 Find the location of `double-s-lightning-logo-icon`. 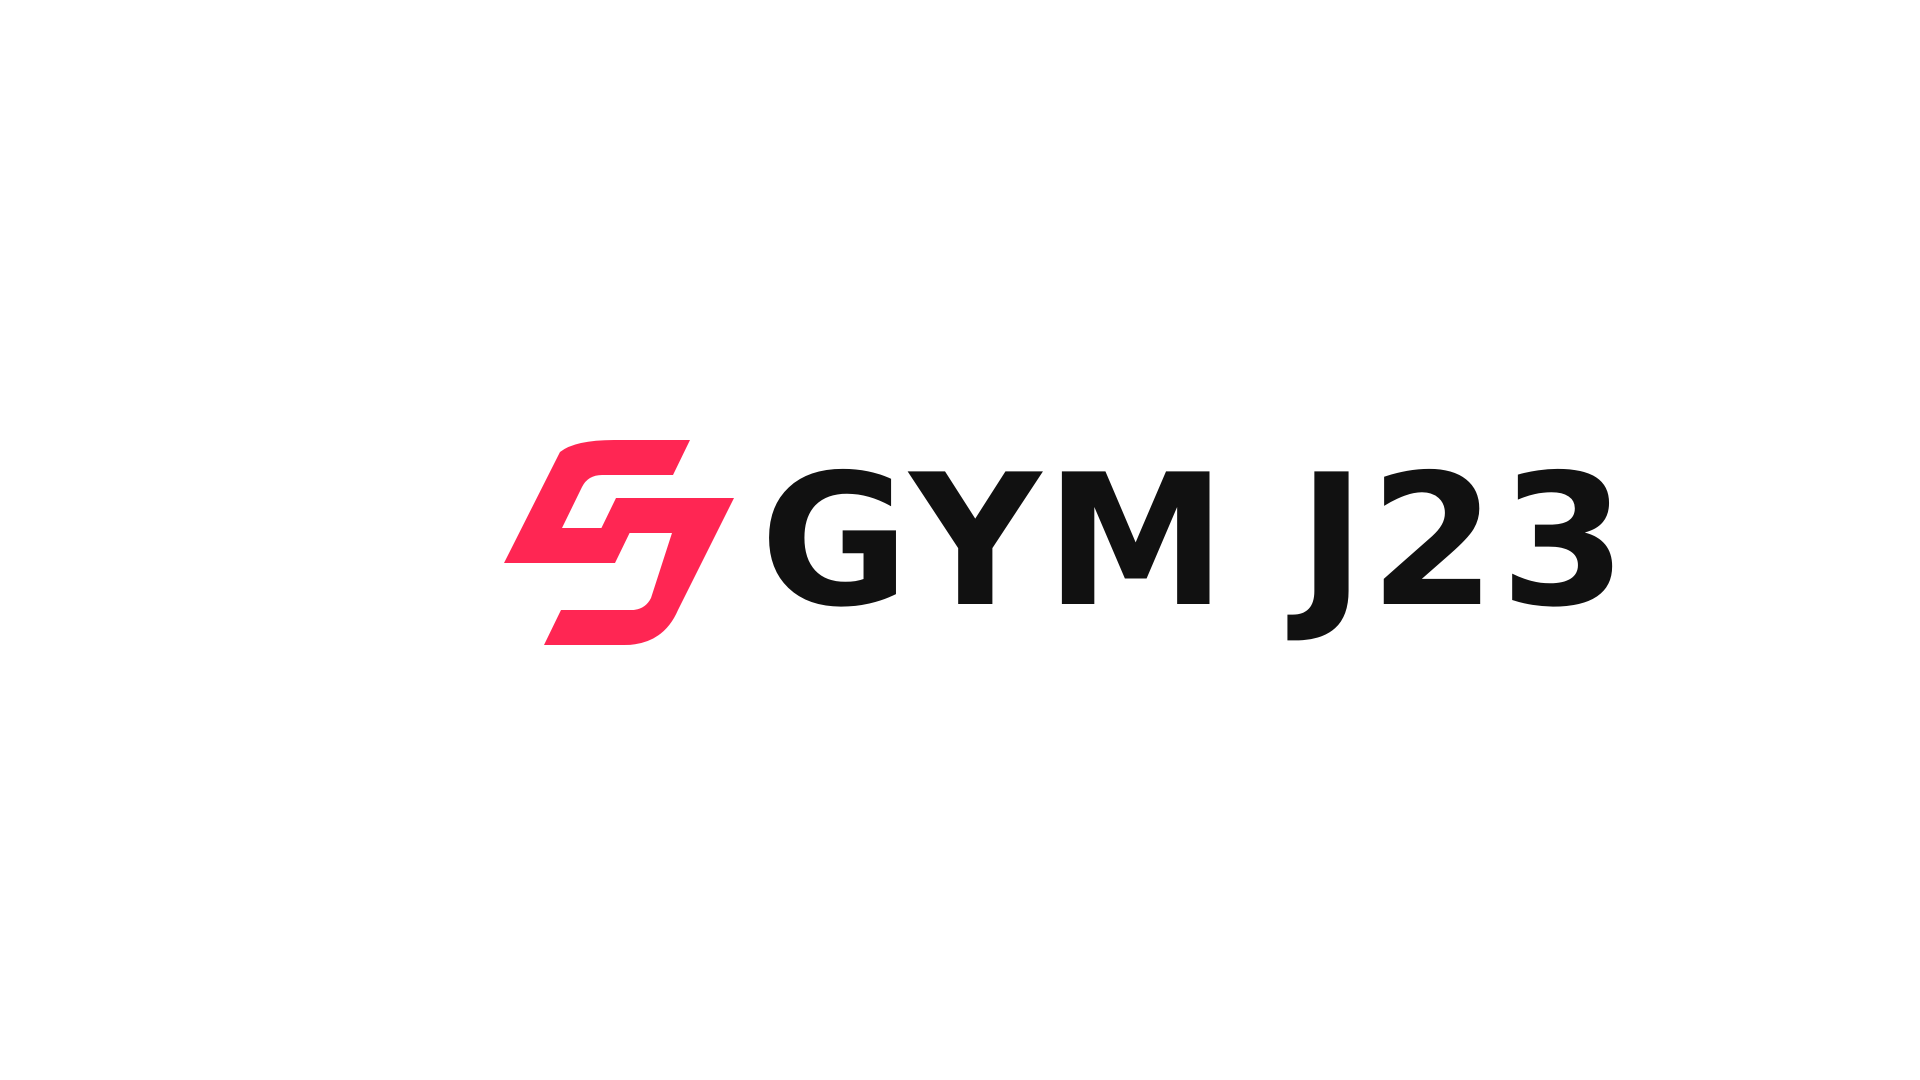

double-s-lightning-logo-icon is located at coordinates (619, 542).